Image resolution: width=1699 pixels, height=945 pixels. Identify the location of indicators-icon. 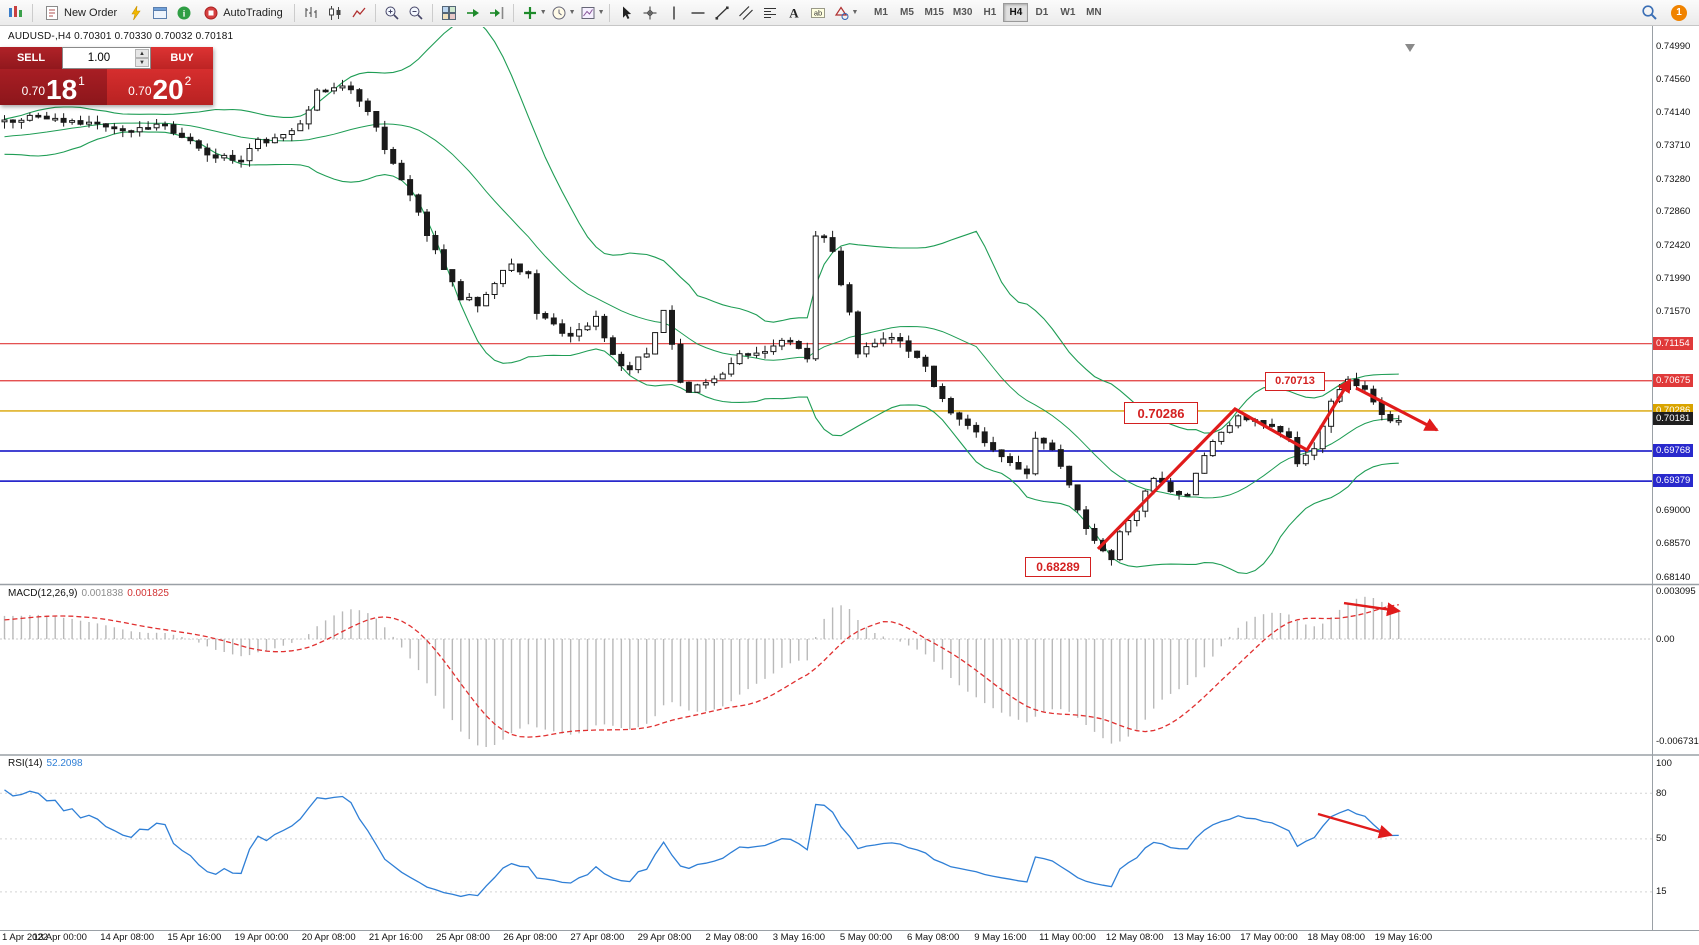
(530, 13).